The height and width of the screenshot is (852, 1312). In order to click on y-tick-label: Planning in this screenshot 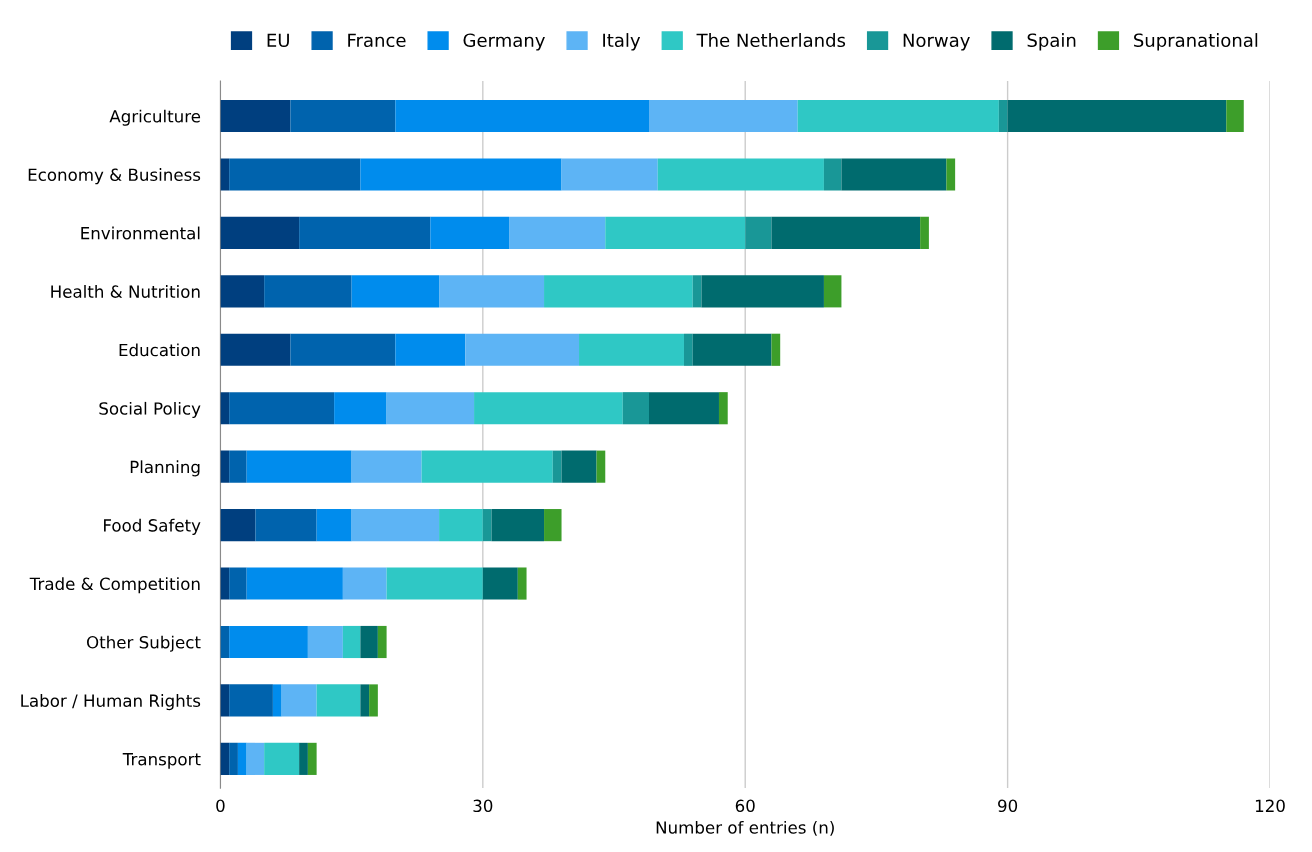, I will do `click(165, 468)`.